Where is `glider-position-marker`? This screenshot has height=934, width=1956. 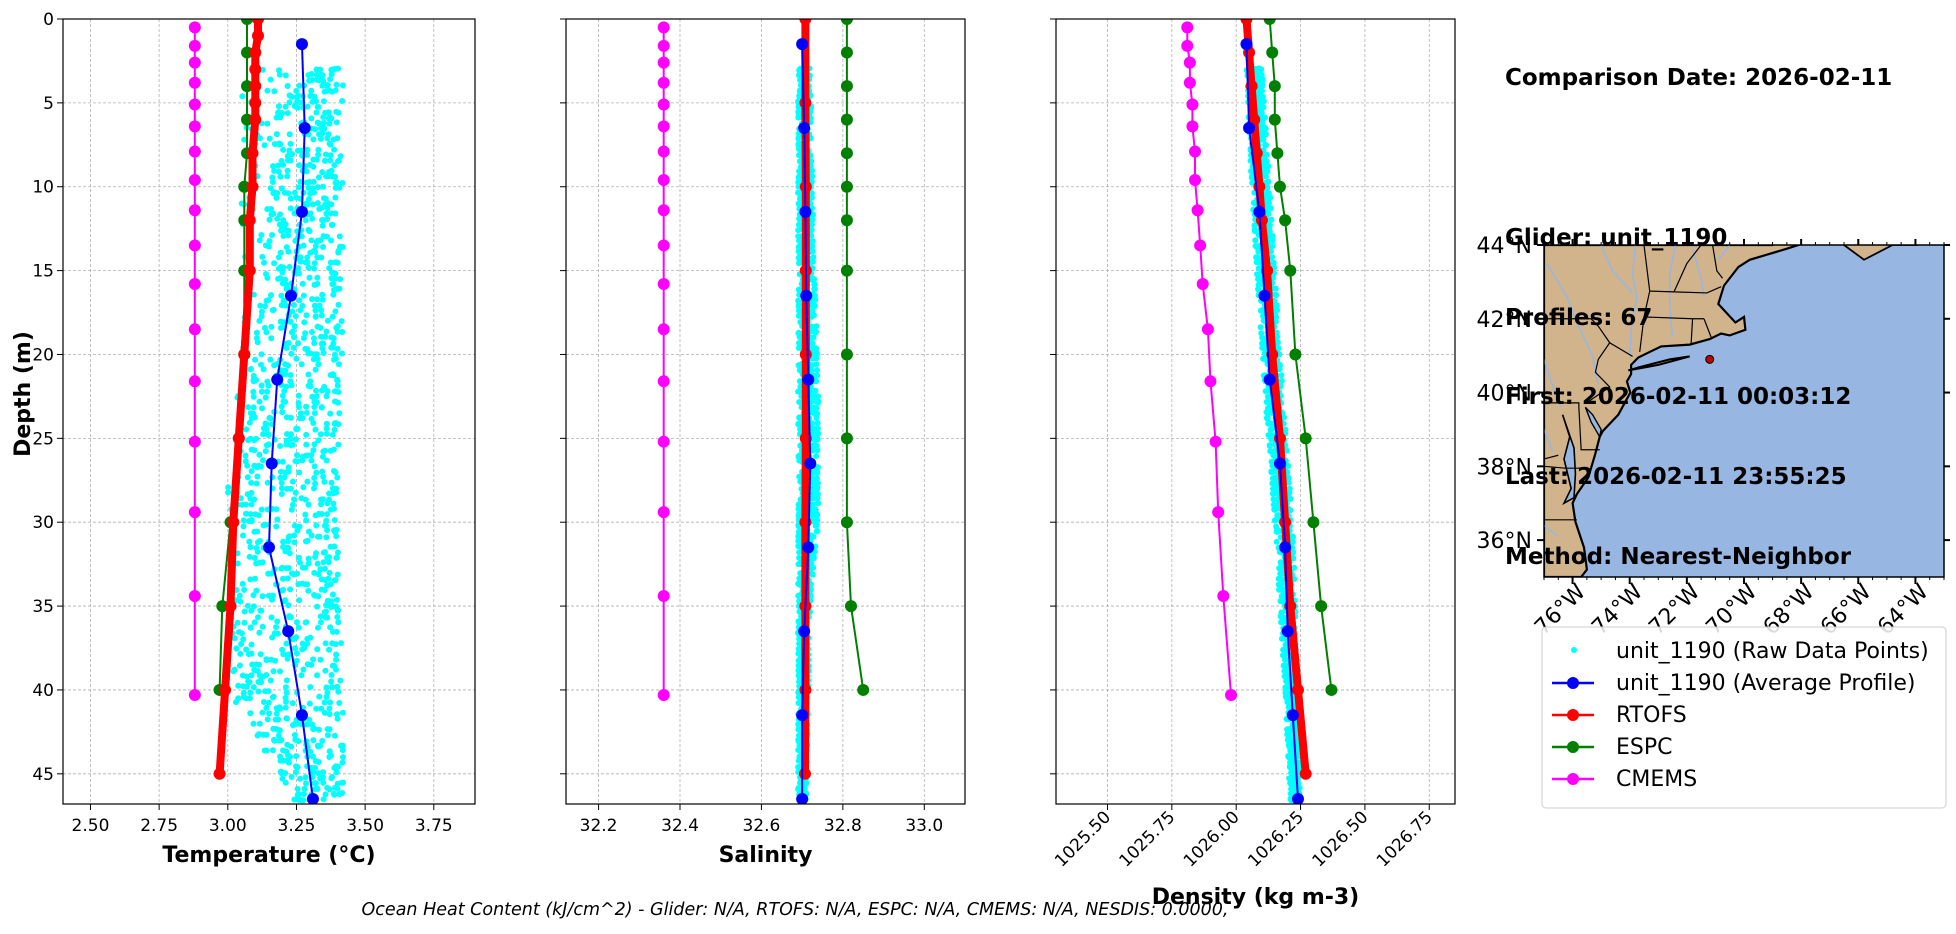
glider-position-marker is located at coordinates (1710, 359).